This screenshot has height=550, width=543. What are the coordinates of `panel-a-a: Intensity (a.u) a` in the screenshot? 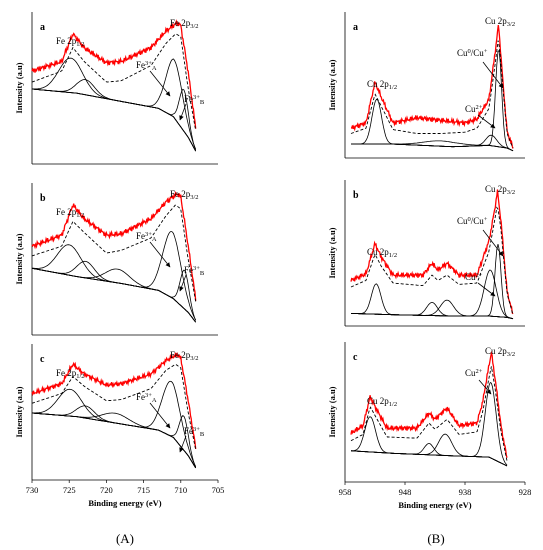 It's located at (116, 88).